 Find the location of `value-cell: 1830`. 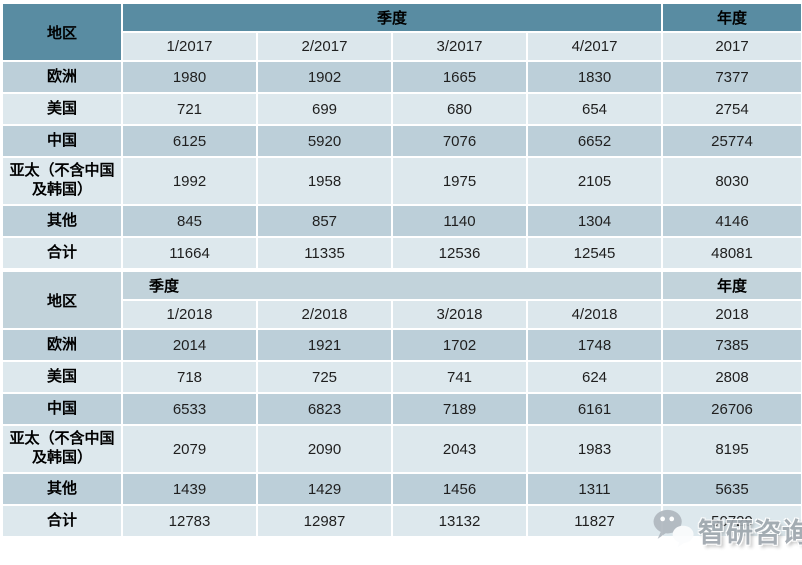

value-cell: 1830 is located at coordinates (594, 77).